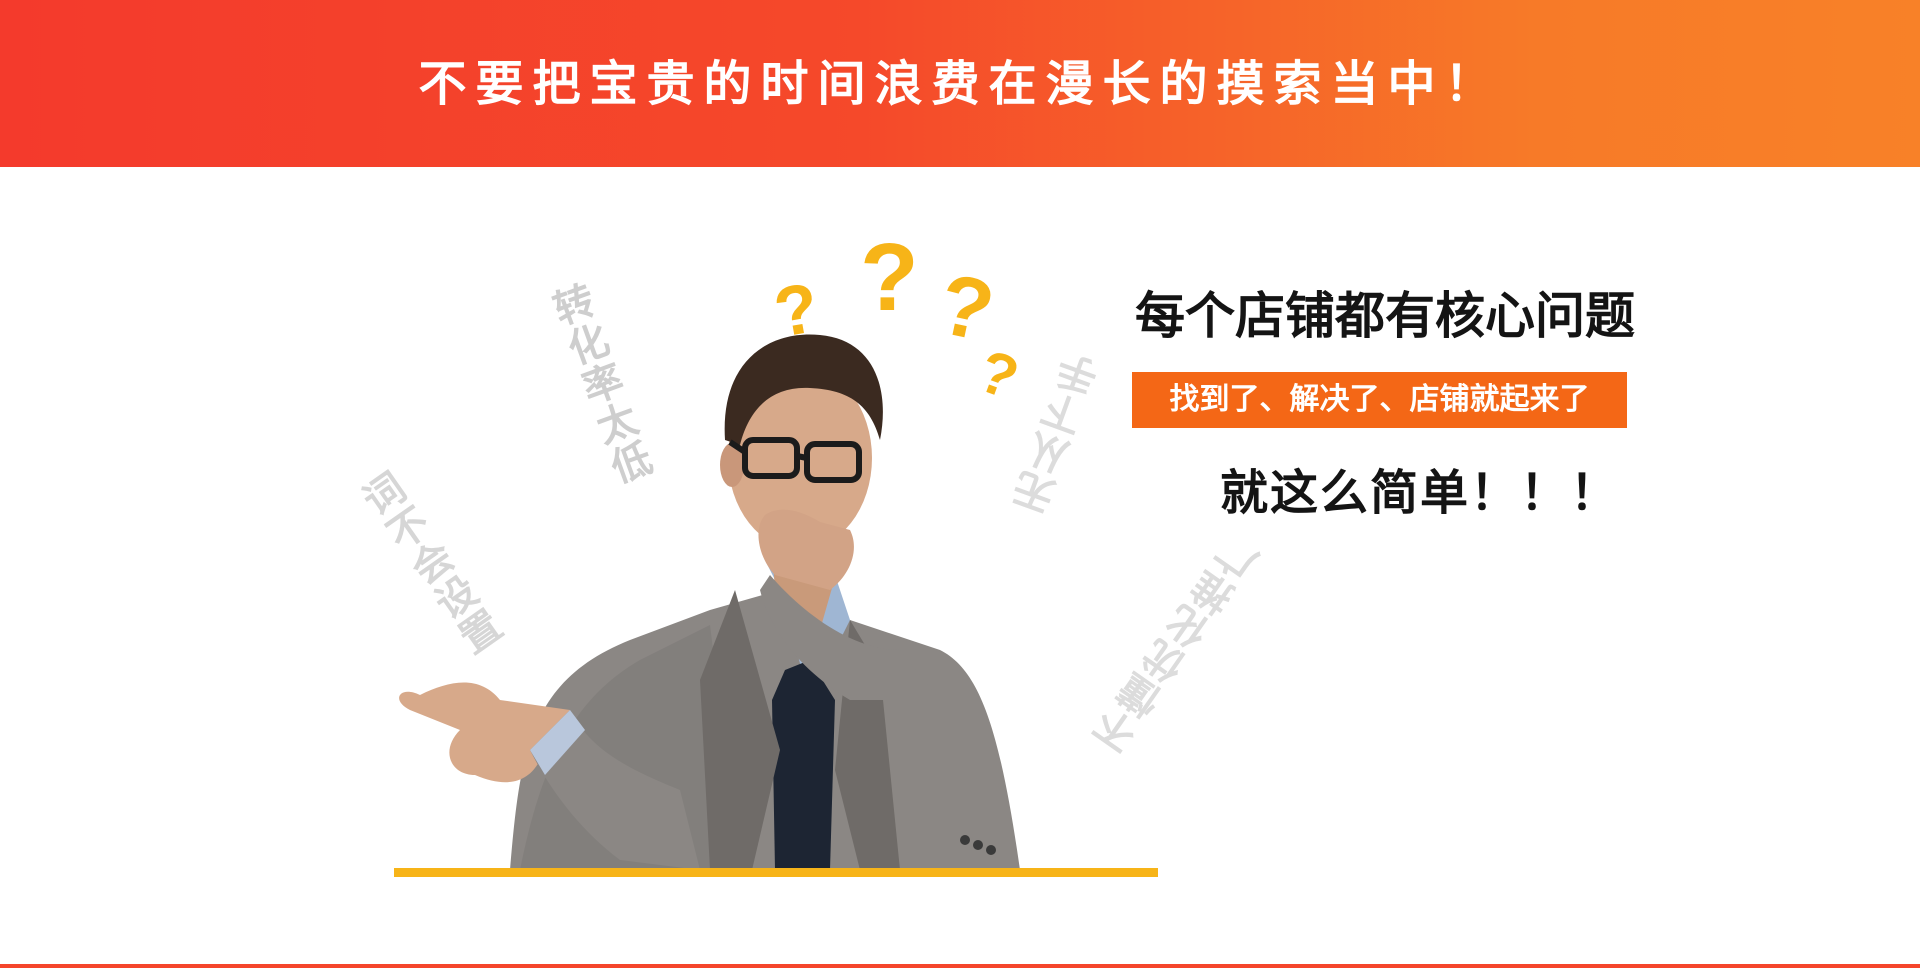 Image resolution: width=1920 pixels, height=968 pixels. Describe the element at coordinates (1419, 493) in the screenshot. I see `promo-subtitle: 就这么简单！！！` at that location.